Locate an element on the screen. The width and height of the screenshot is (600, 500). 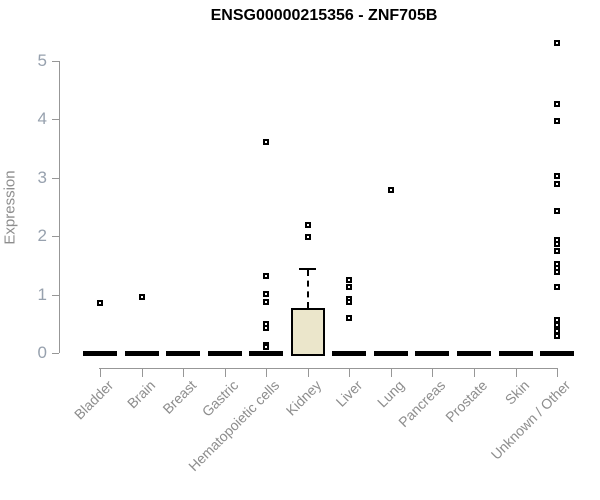
y-axis-line is located at coordinates (59, 207).